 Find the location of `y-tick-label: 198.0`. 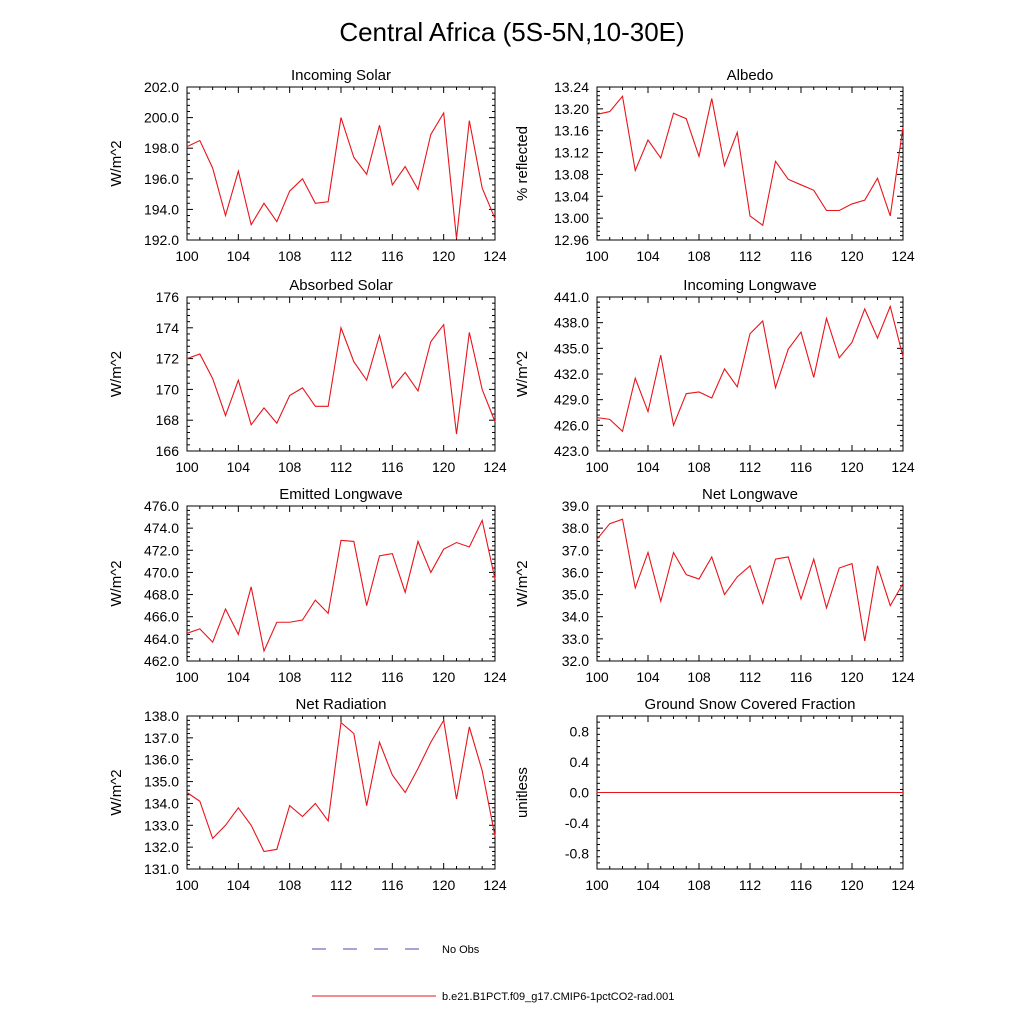

y-tick-label: 198.0 is located at coordinates (161, 148).